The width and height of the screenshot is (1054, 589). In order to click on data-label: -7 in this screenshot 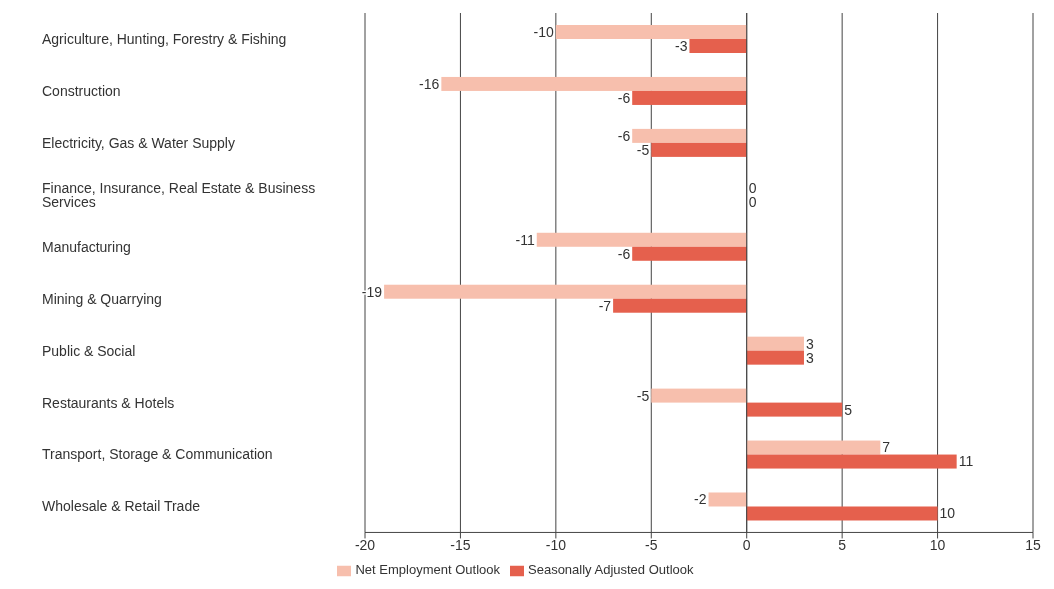, I will do `click(605, 305)`.